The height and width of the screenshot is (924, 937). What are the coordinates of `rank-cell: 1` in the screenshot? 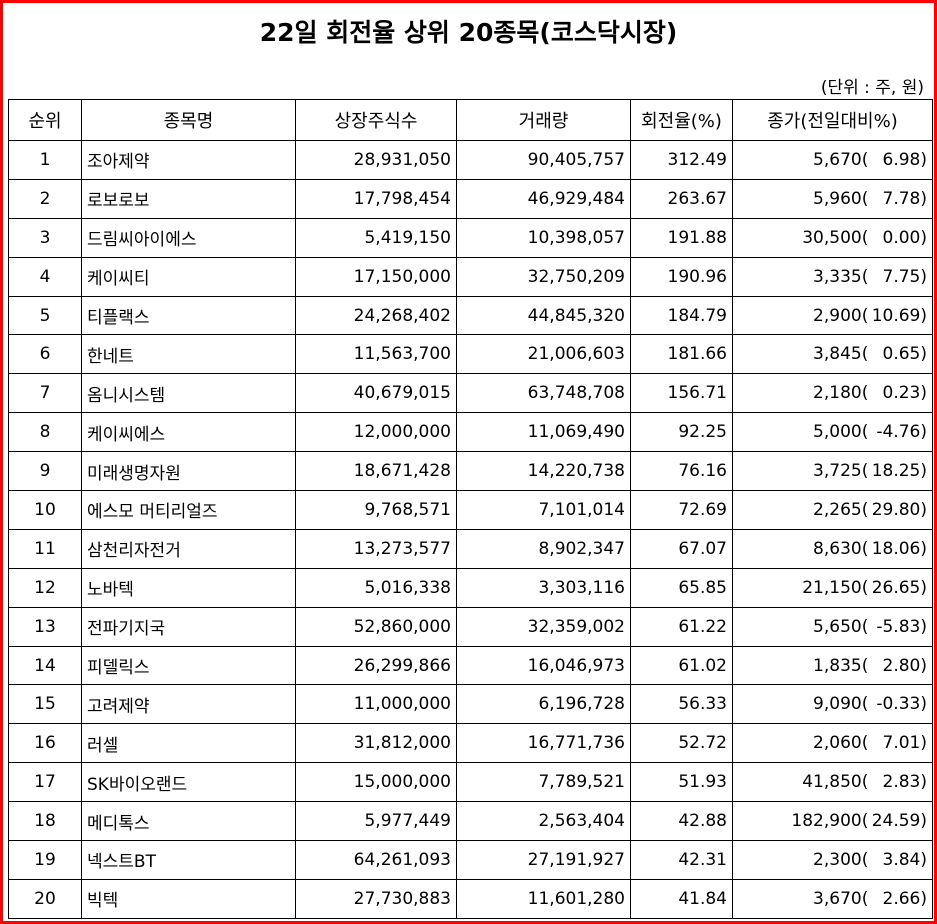 It's located at (45, 160).